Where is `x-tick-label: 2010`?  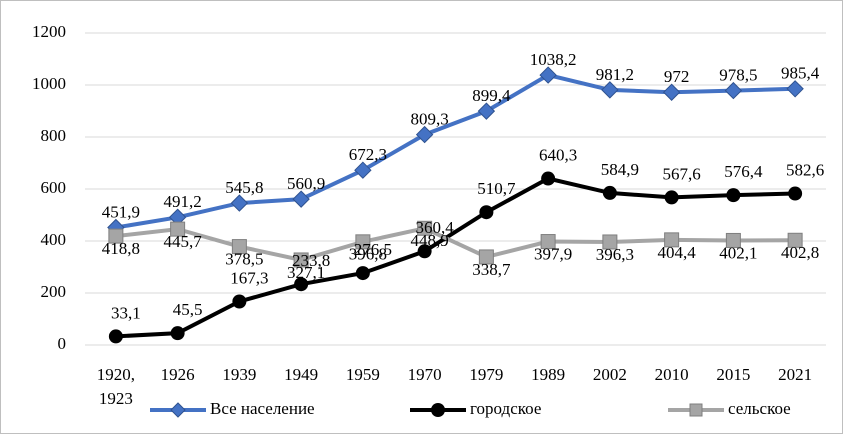 x-tick-label: 2010 is located at coordinates (672, 374).